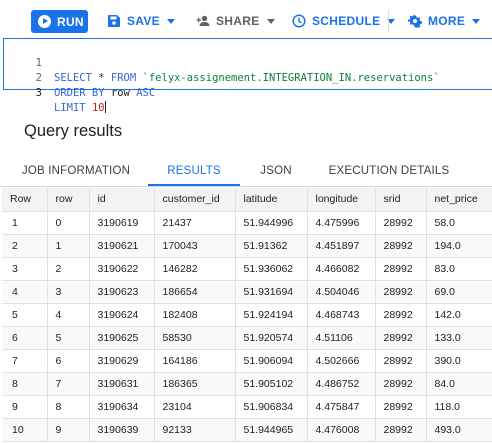 The image size is (492, 444). I want to click on table-cell: 3190629, so click(122, 361).